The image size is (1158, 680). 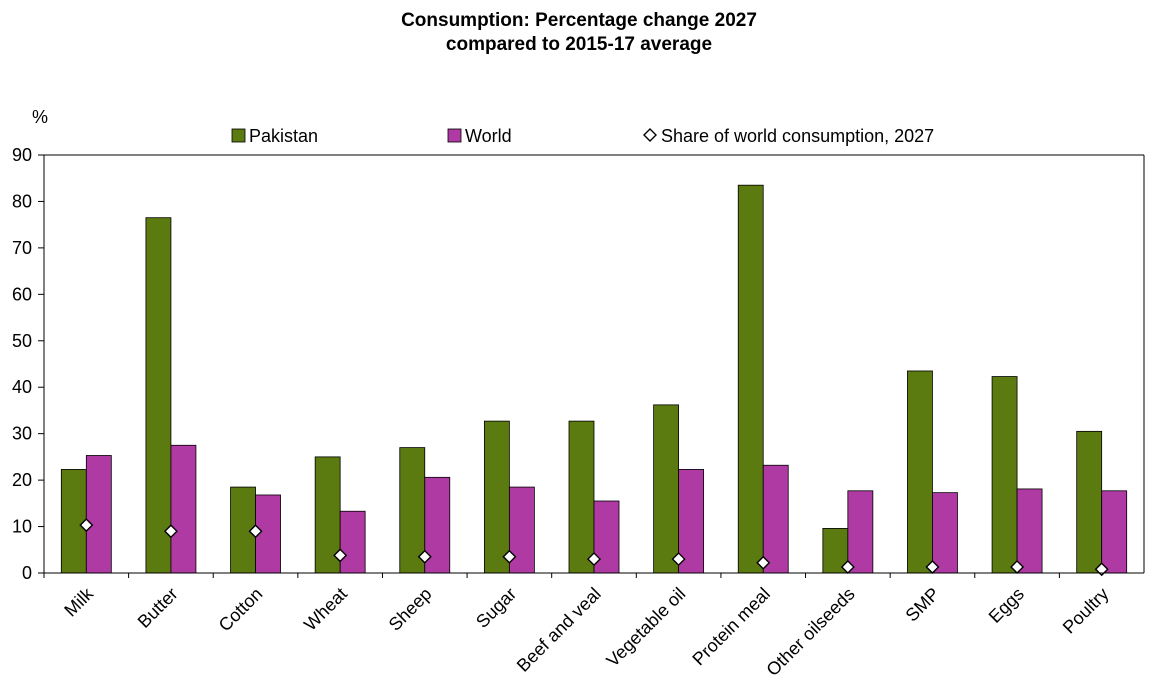 I want to click on y-tick-label: 0, so click(x=27, y=573).